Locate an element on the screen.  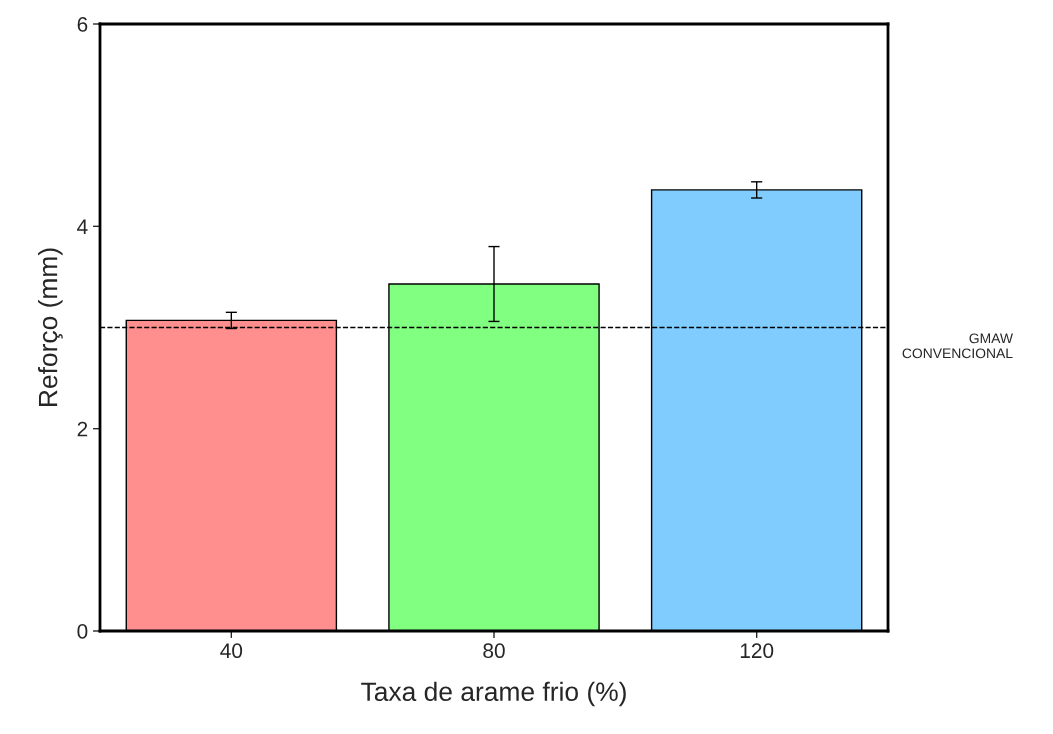
y-axis-title: Reforço (mm) is located at coordinates (50, 327).